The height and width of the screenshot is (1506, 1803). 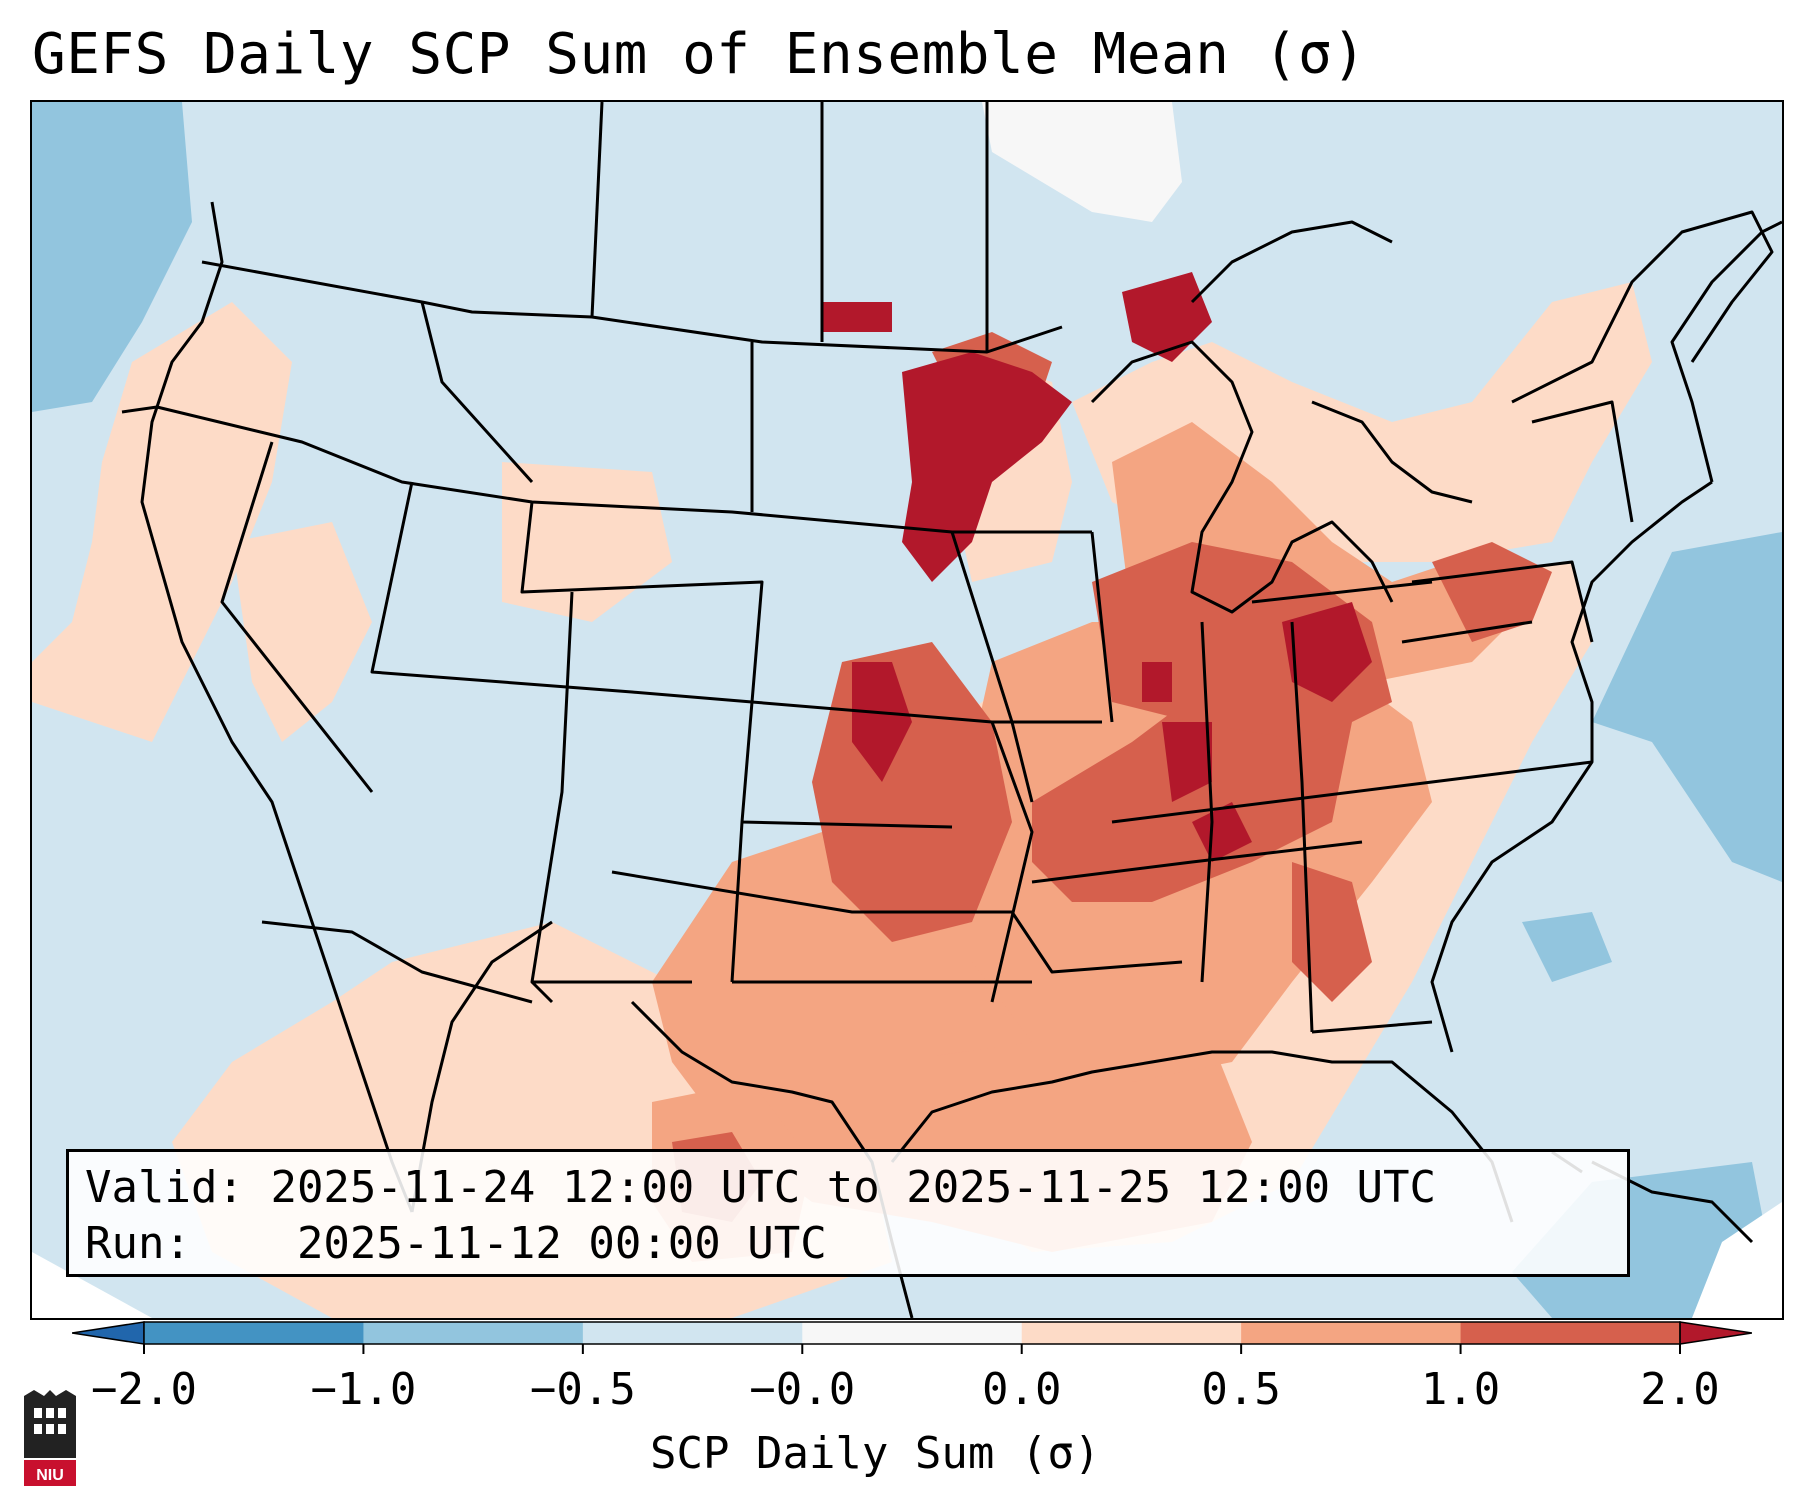 What do you see at coordinates (1097, 567) in the screenshot?
I see `anomaly-above-2.0-layer` at bounding box center [1097, 567].